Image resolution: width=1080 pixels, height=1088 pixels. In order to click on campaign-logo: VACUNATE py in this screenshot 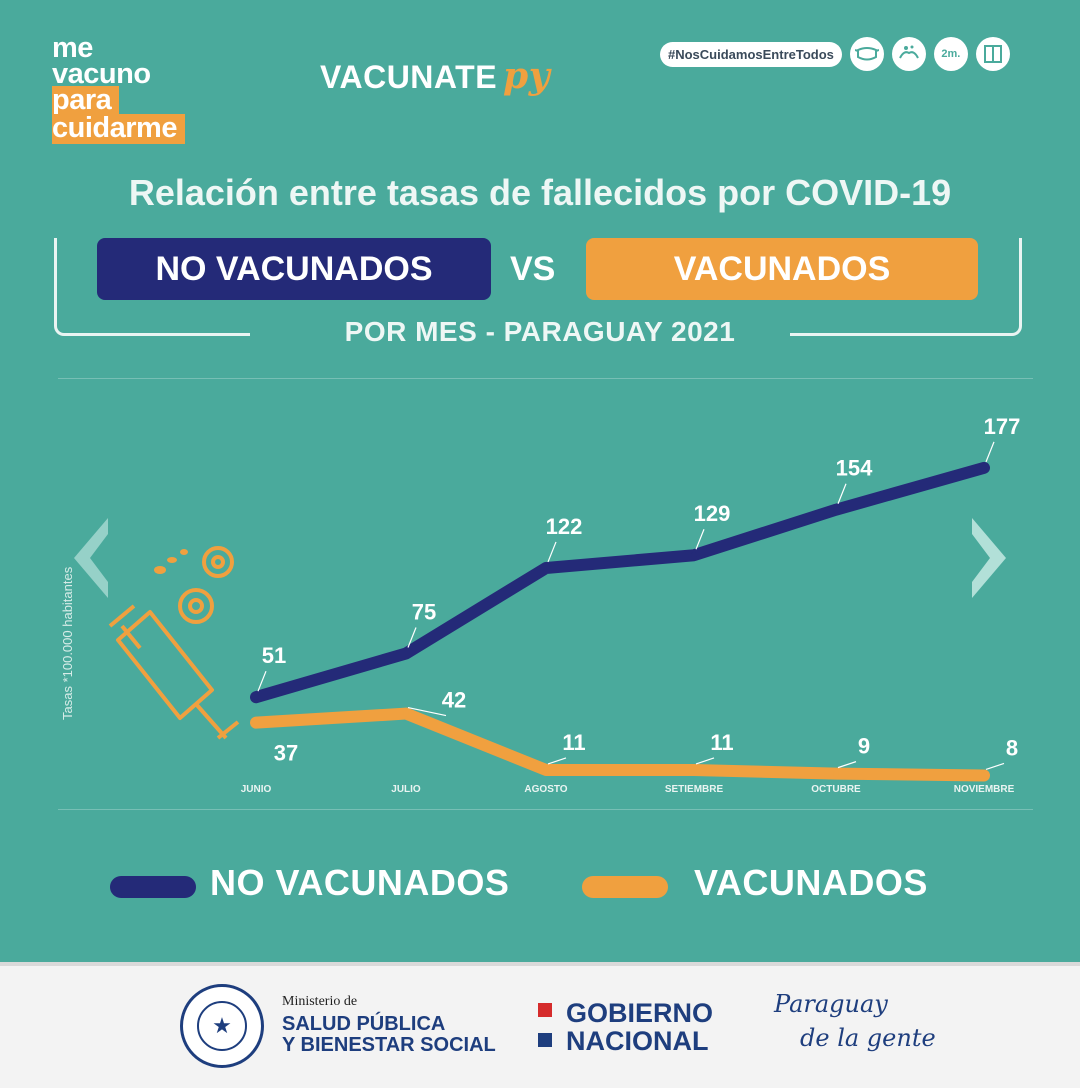, I will do `click(435, 76)`.